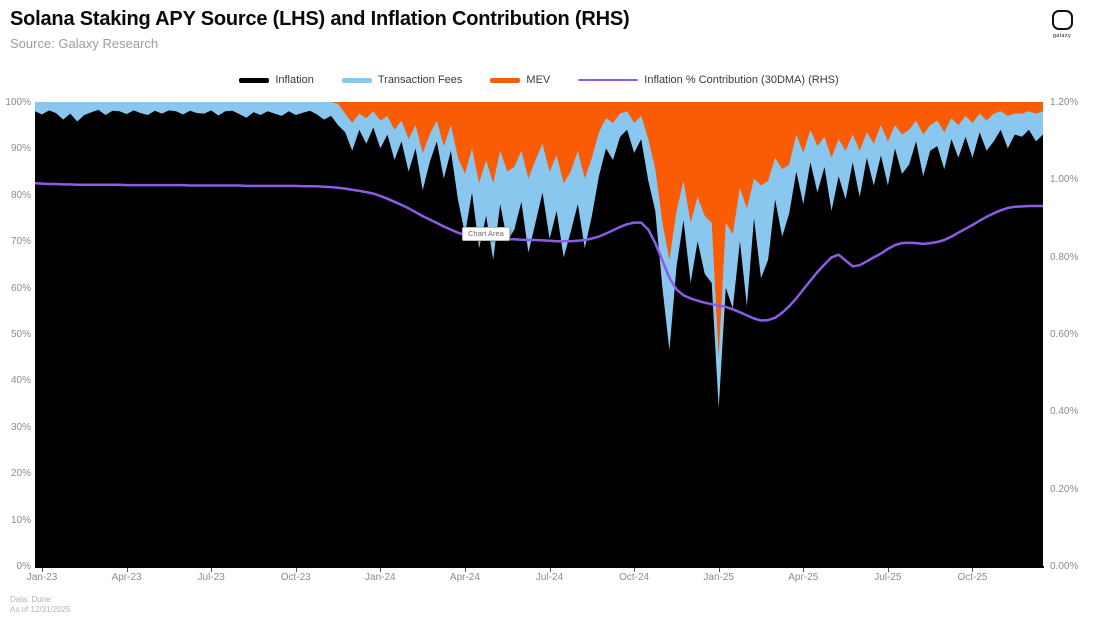 The image size is (1100, 621). I want to click on galaxy-logo-text: galaxy, so click(1062, 36).